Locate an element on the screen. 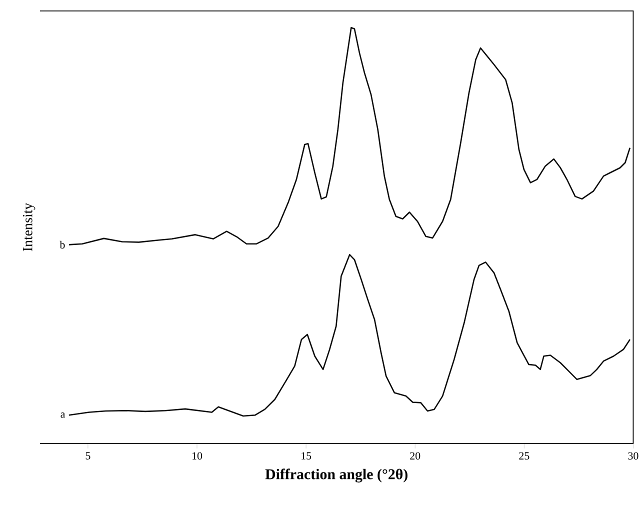 The height and width of the screenshot is (505, 642). x-tick-label: 5 is located at coordinates (88, 456).